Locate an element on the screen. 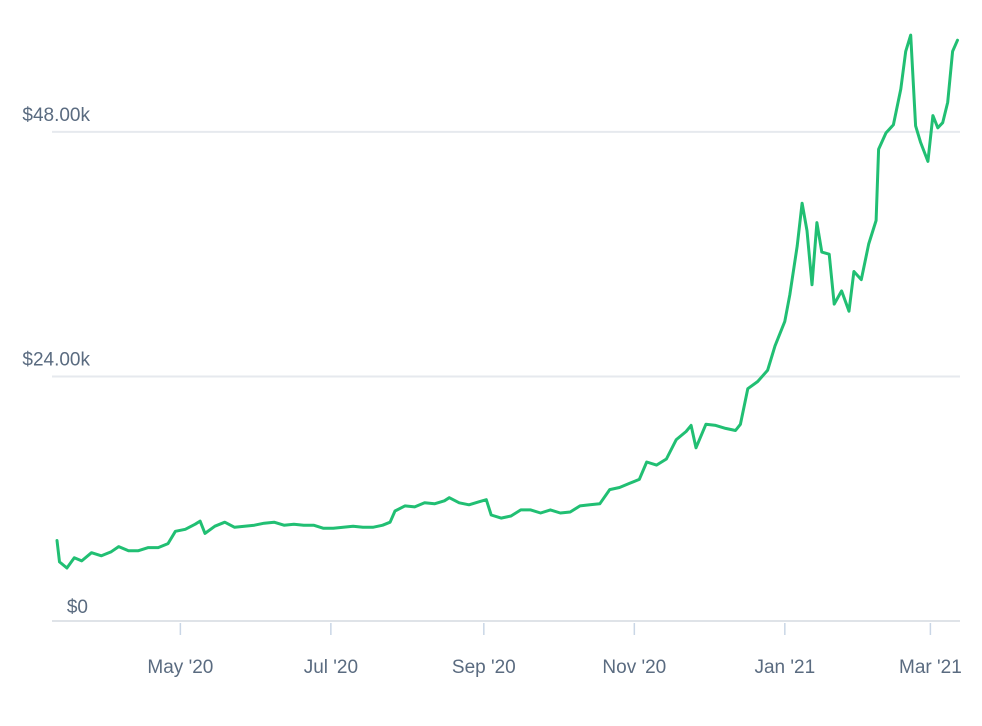 This screenshot has width=982, height=726. y-axis: $0 $24.00k $48.00k is located at coordinates (56, 361).